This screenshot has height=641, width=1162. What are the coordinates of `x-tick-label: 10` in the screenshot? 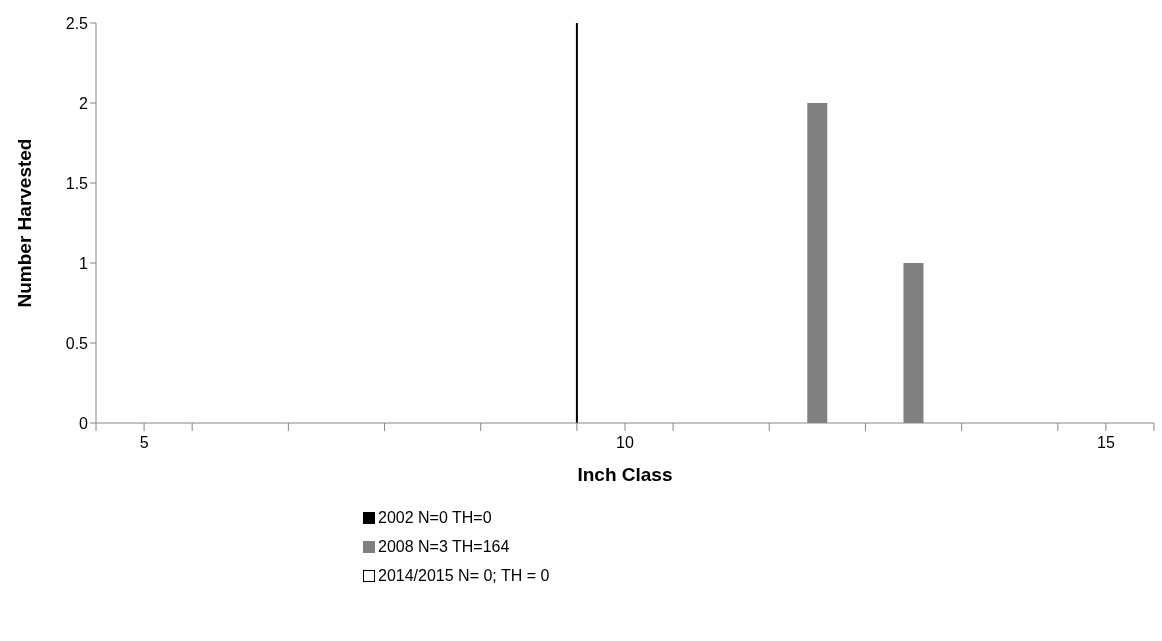 It's located at (625, 443).